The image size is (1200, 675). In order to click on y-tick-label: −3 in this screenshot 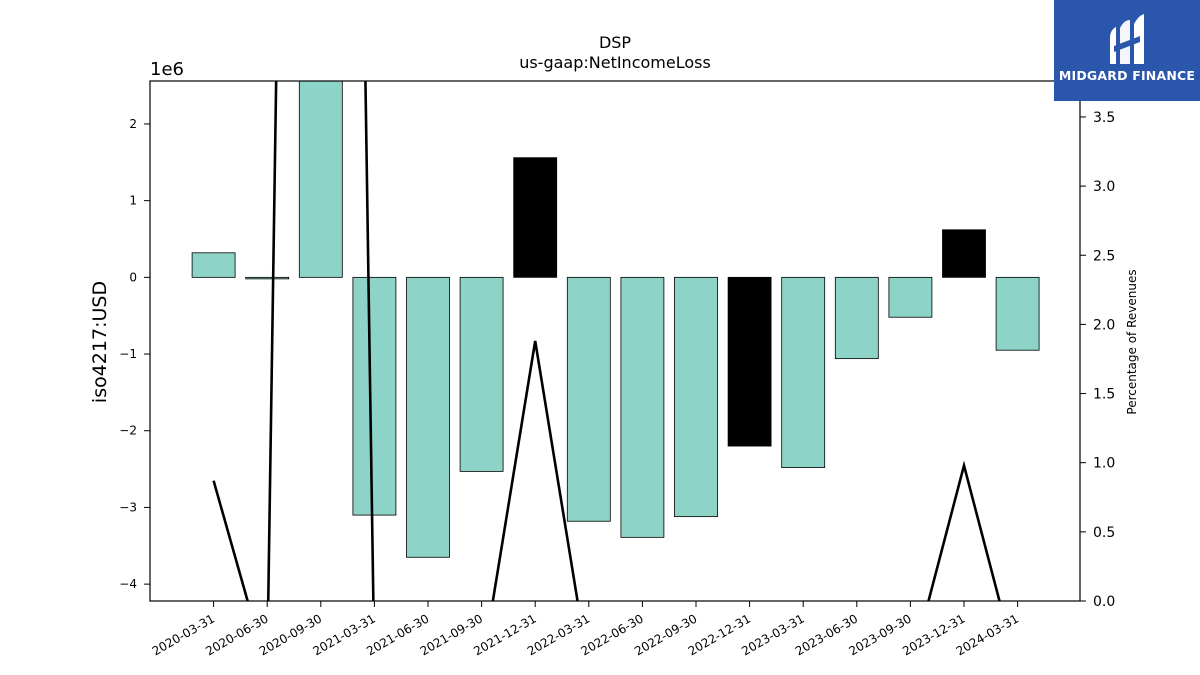, I will do `click(128, 507)`.